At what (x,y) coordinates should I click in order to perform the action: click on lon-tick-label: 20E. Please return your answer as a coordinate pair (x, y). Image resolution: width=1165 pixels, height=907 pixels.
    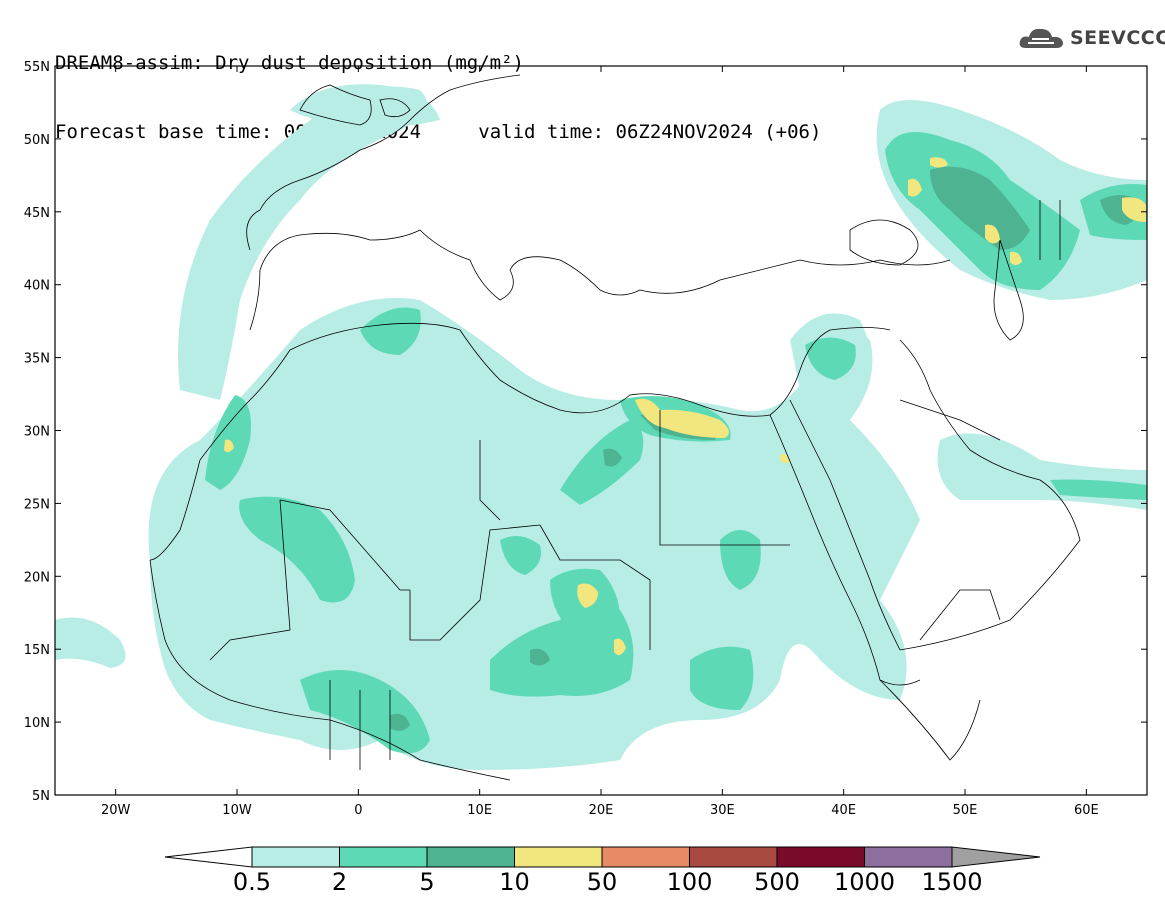
    Looking at the image, I should click on (601, 810).